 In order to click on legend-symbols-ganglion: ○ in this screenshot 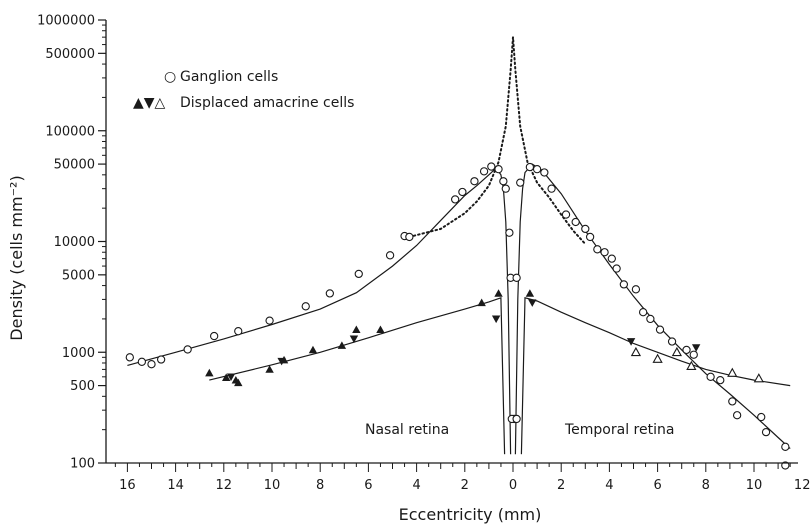, I will do `click(170, 77)`.